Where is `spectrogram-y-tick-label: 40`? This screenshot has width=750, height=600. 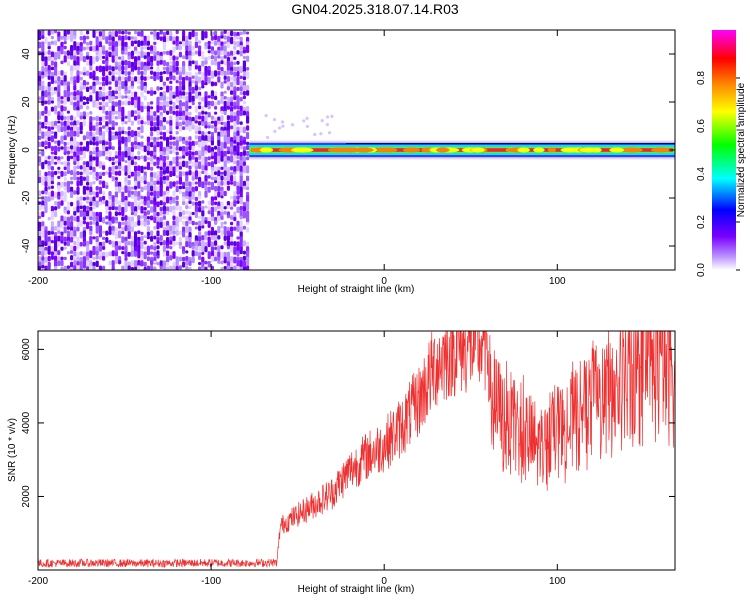 spectrogram-y-tick-label: 40 is located at coordinates (26, 54).